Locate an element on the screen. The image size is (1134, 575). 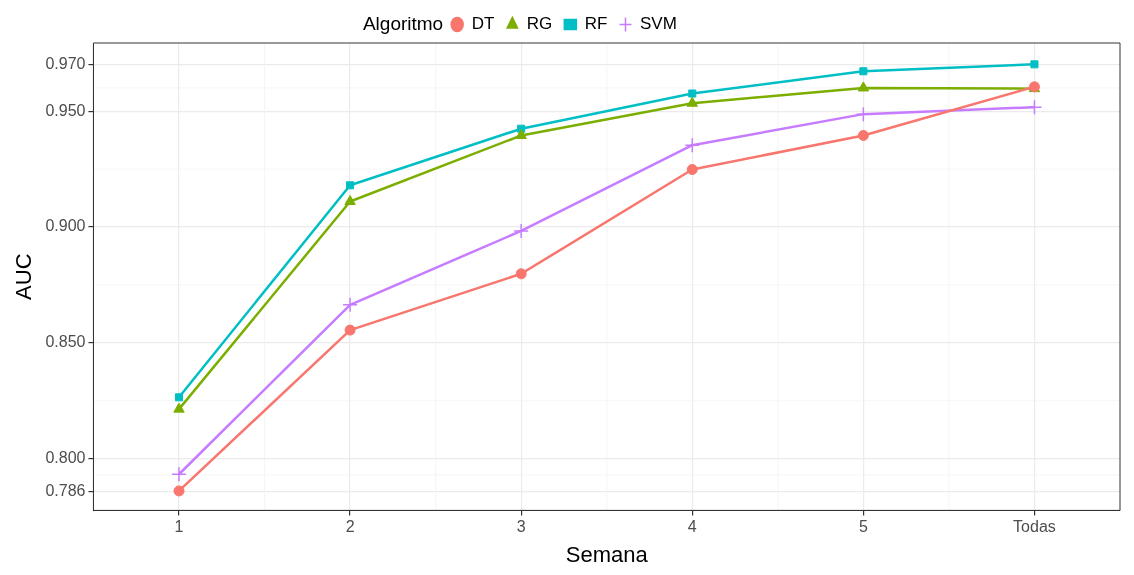
x-tick-label: 2 is located at coordinates (350, 527).